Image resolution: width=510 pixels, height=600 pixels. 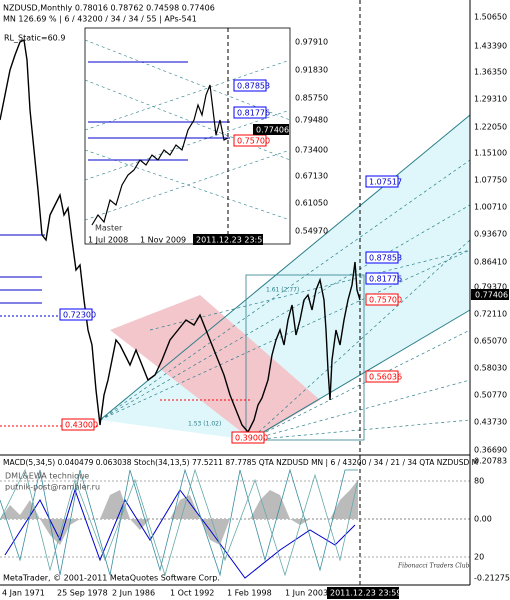 I want to click on inset-tick-label: 0.85750, so click(x=311, y=98).